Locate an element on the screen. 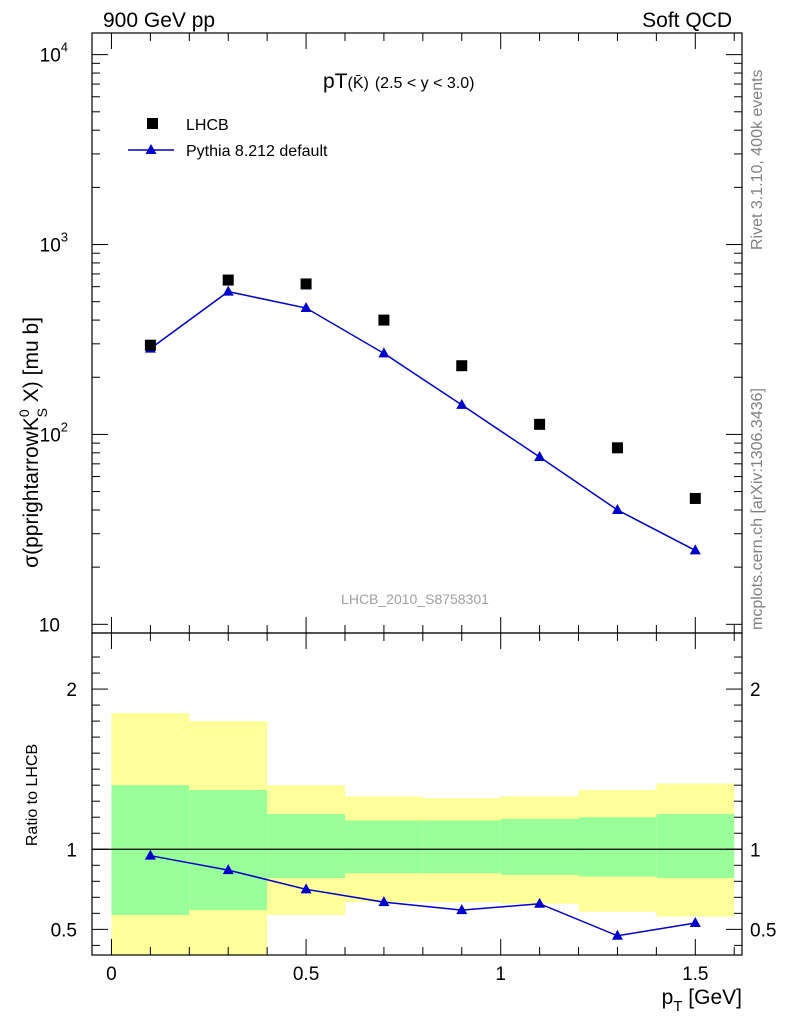 The height and width of the screenshot is (1024, 786). chart-title-range: (2.5 < y < 3.0) is located at coordinates (425, 83).